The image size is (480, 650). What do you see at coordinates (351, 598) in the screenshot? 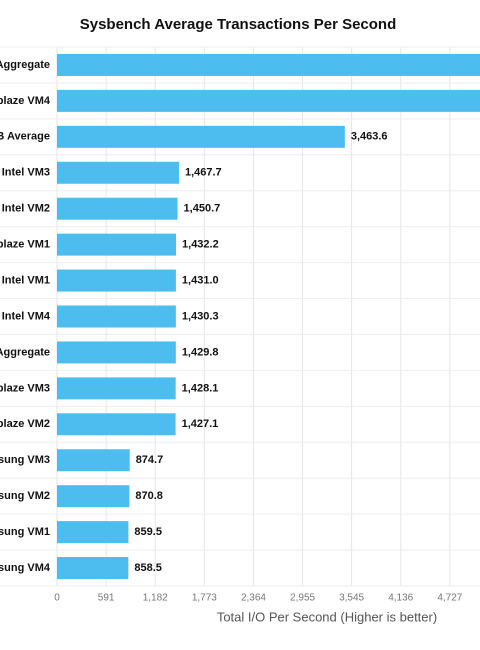
I see `x-tick-label: 3,545` at bounding box center [351, 598].